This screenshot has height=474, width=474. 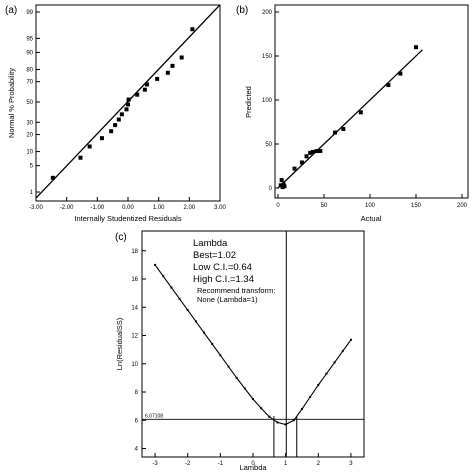 What do you see at coordinates (134, 365) in the screenshot?
I see `c-y-tick-label: 10` at bounding box center [134, 365].